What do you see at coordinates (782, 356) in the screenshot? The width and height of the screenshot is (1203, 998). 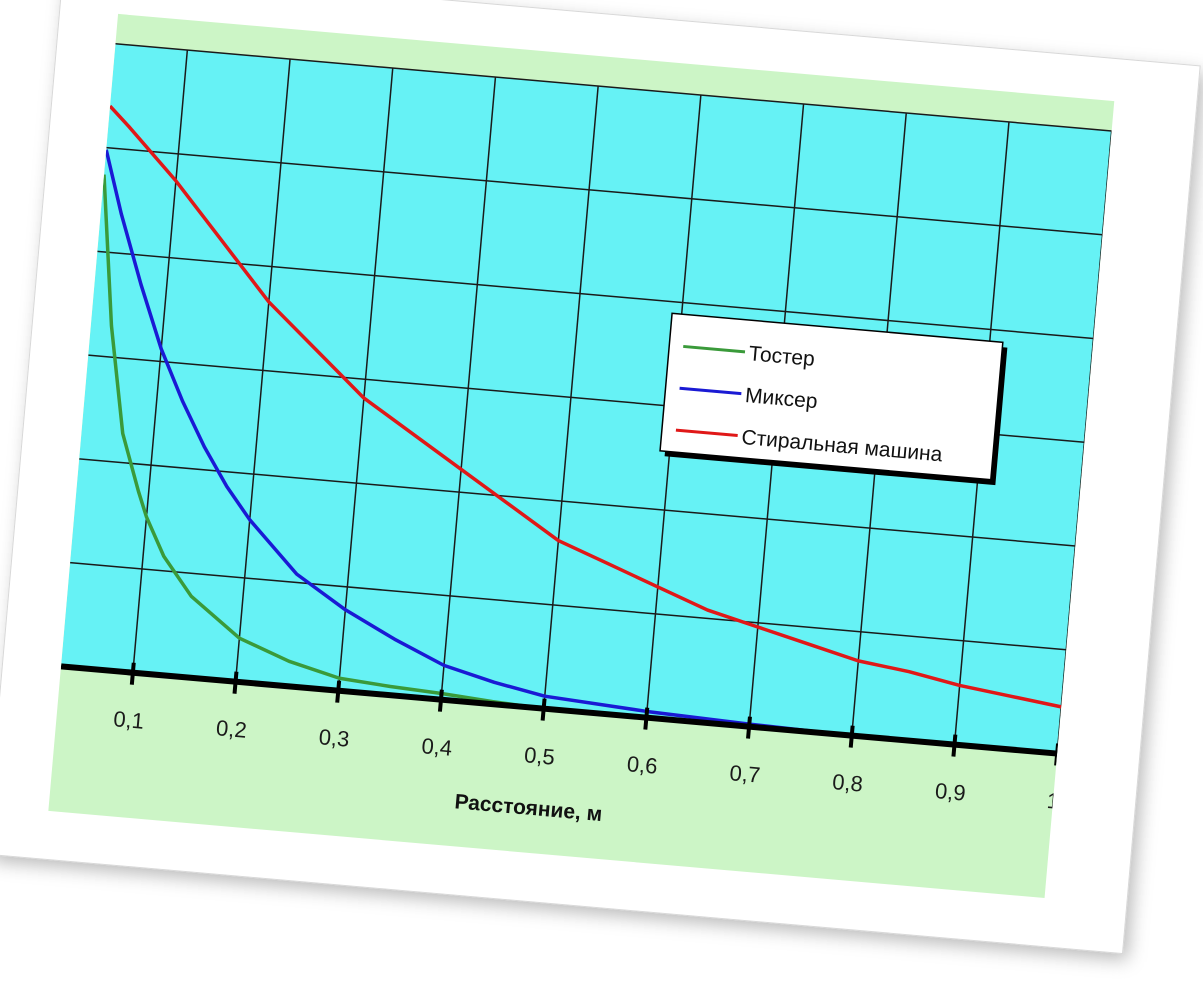 I see `legend-label-toster: Тостер` at bounding box center [782, 356].